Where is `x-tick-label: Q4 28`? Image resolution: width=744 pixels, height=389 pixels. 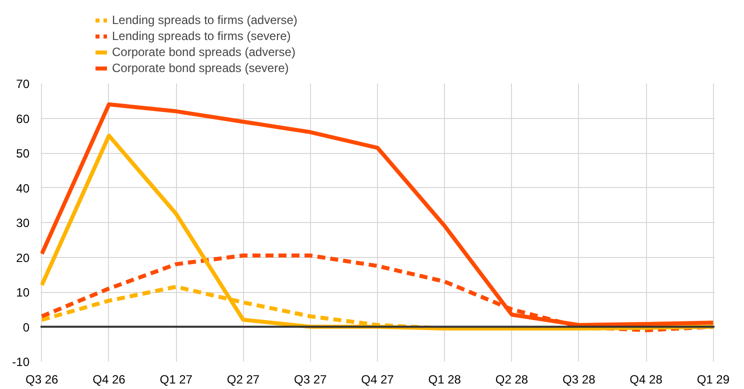
x-tick-label: Q4 28 is located at coordinates (646, 379).